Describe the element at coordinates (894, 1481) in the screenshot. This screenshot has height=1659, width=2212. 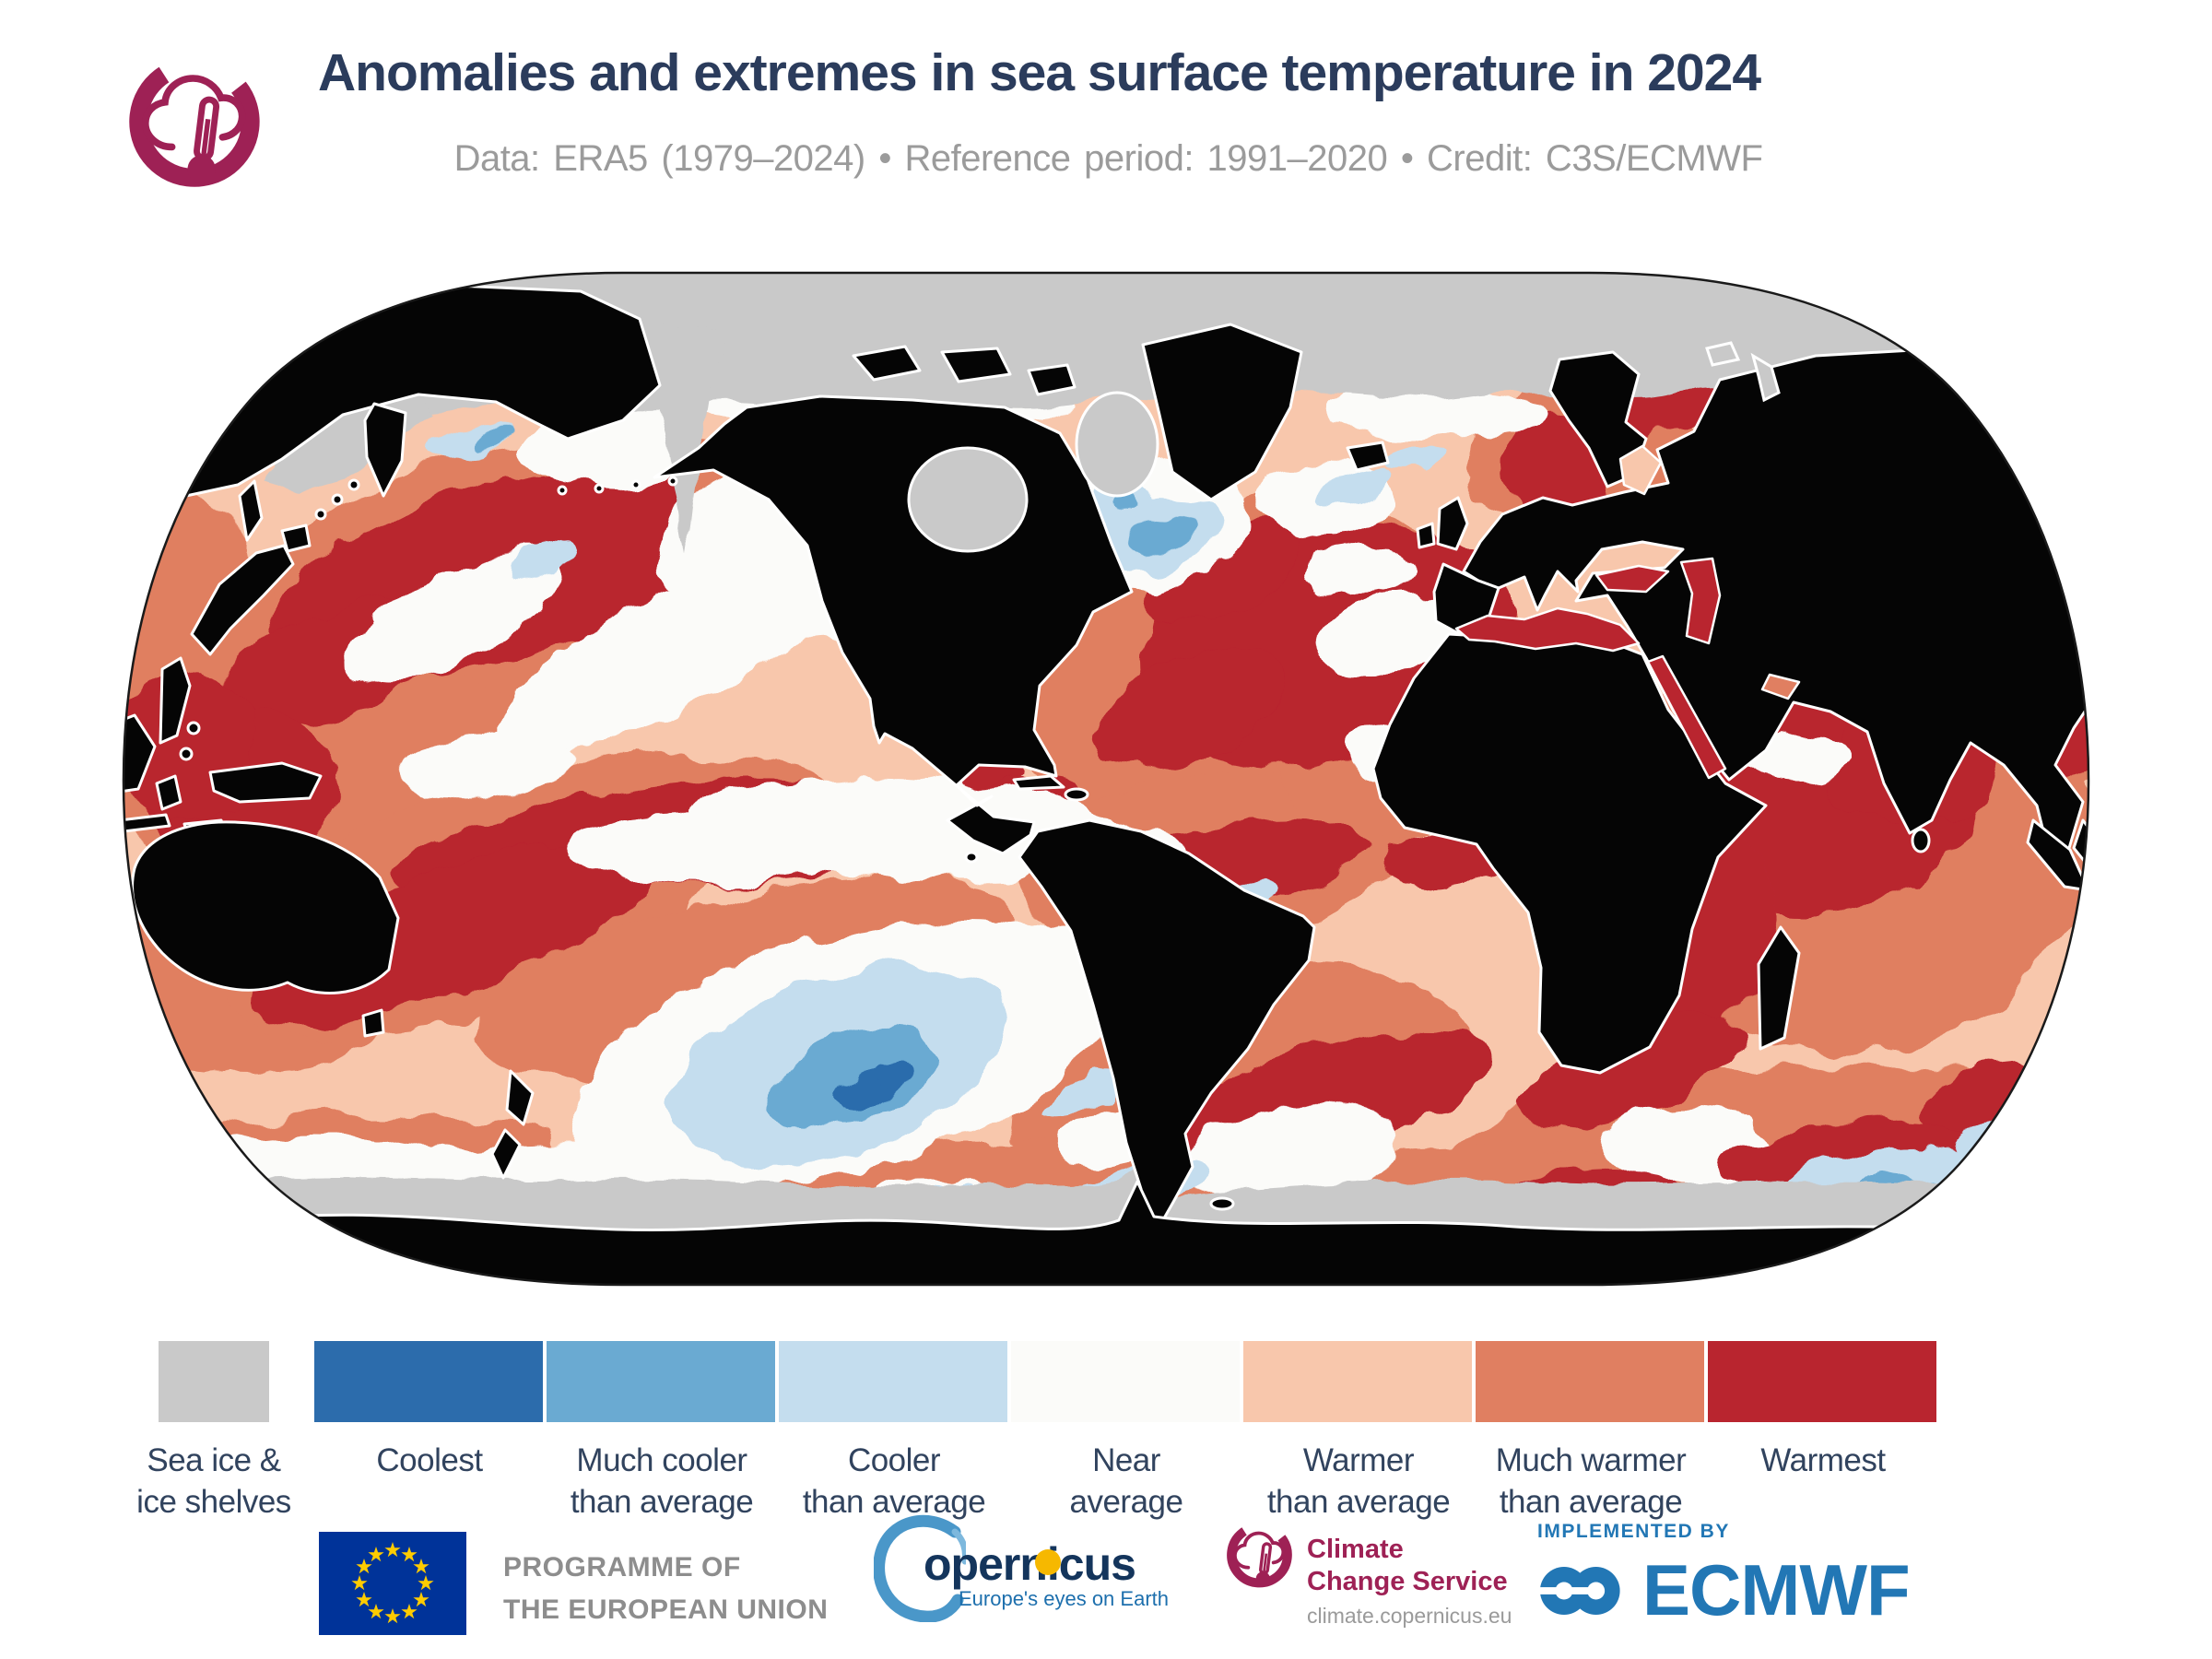
I see `legend-label-cooler: Cooler than average` at that location.